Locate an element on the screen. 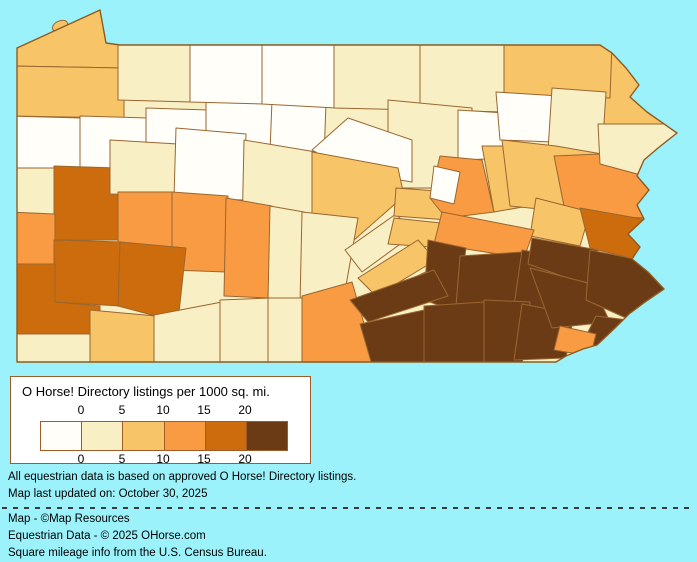  county-beaver is located at coordinates (36, 238).